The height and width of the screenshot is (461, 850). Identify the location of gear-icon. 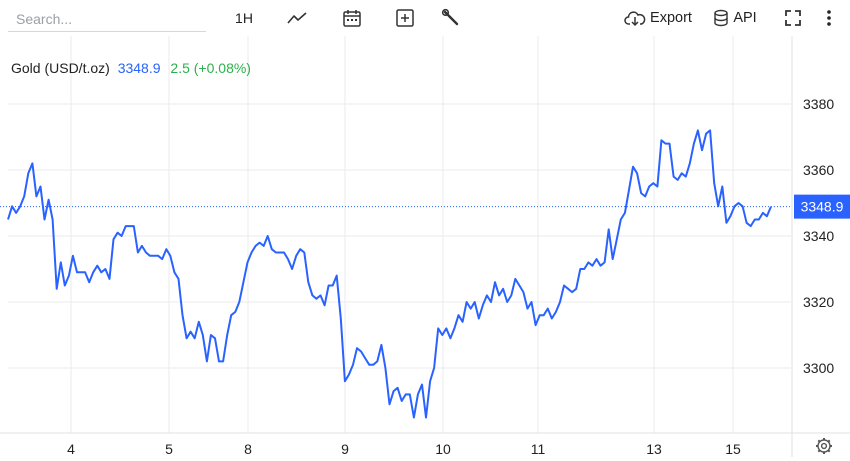
(824, 449).